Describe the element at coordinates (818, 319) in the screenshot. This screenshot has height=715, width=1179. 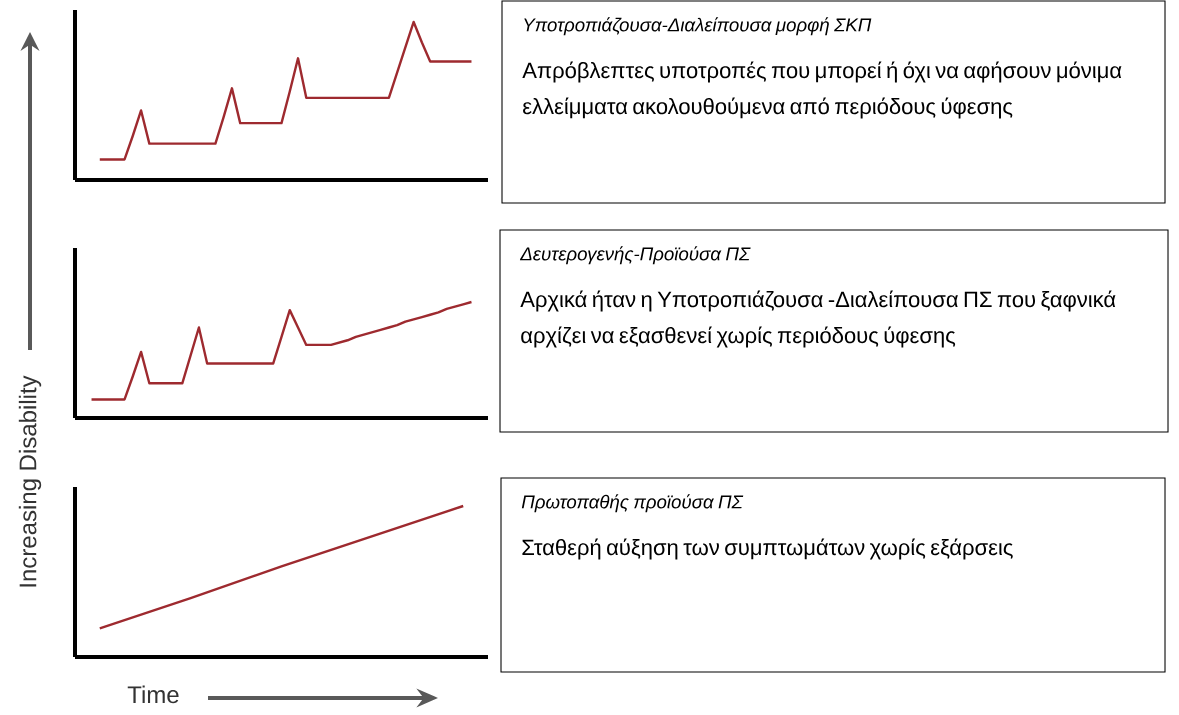
I see `text: Αρχικά ήταν η Υποτροπιάζουσα -Διαλείπουσα ΠΣ που ξαφνικά αρχίζει να εξασθενεί χωρίς περιόδους ύφεσης` at that location.